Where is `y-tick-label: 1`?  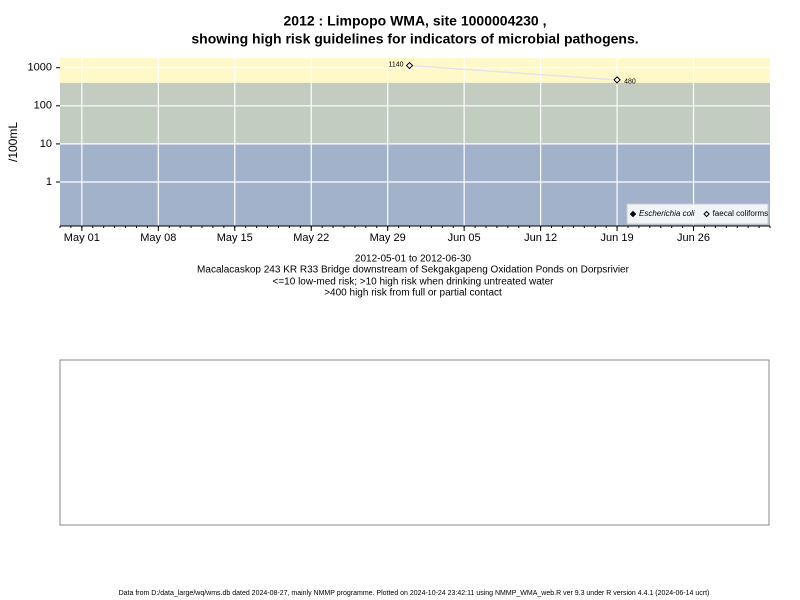
y-tick-label: 1 is located at coordinates (49, 182).